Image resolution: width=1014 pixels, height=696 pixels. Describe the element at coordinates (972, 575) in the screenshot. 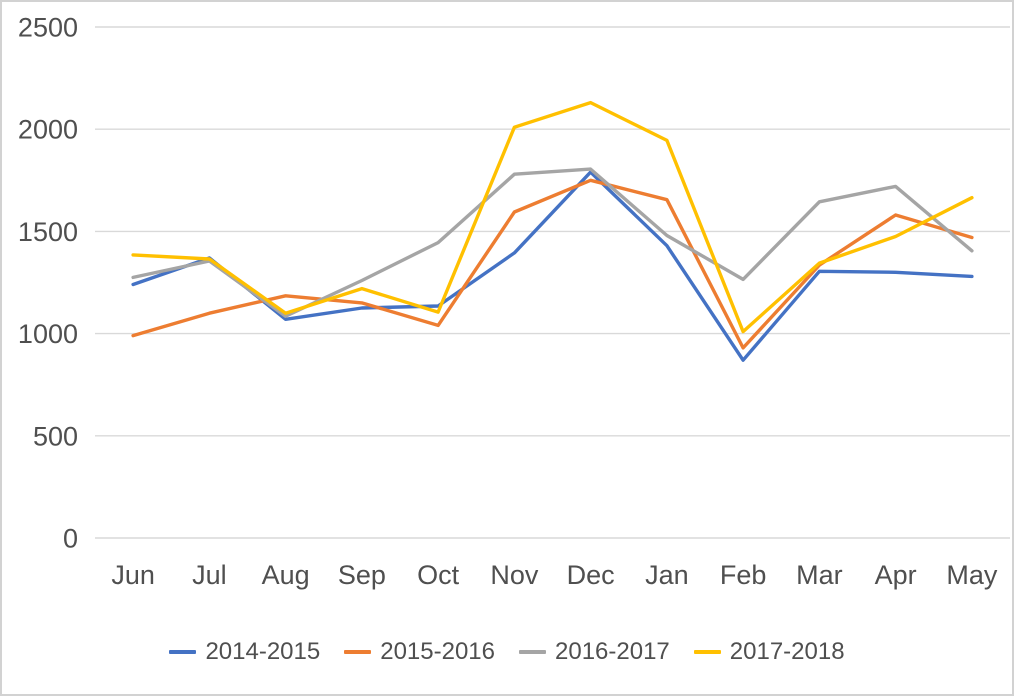

I see `x-tick-label: May` at that location.